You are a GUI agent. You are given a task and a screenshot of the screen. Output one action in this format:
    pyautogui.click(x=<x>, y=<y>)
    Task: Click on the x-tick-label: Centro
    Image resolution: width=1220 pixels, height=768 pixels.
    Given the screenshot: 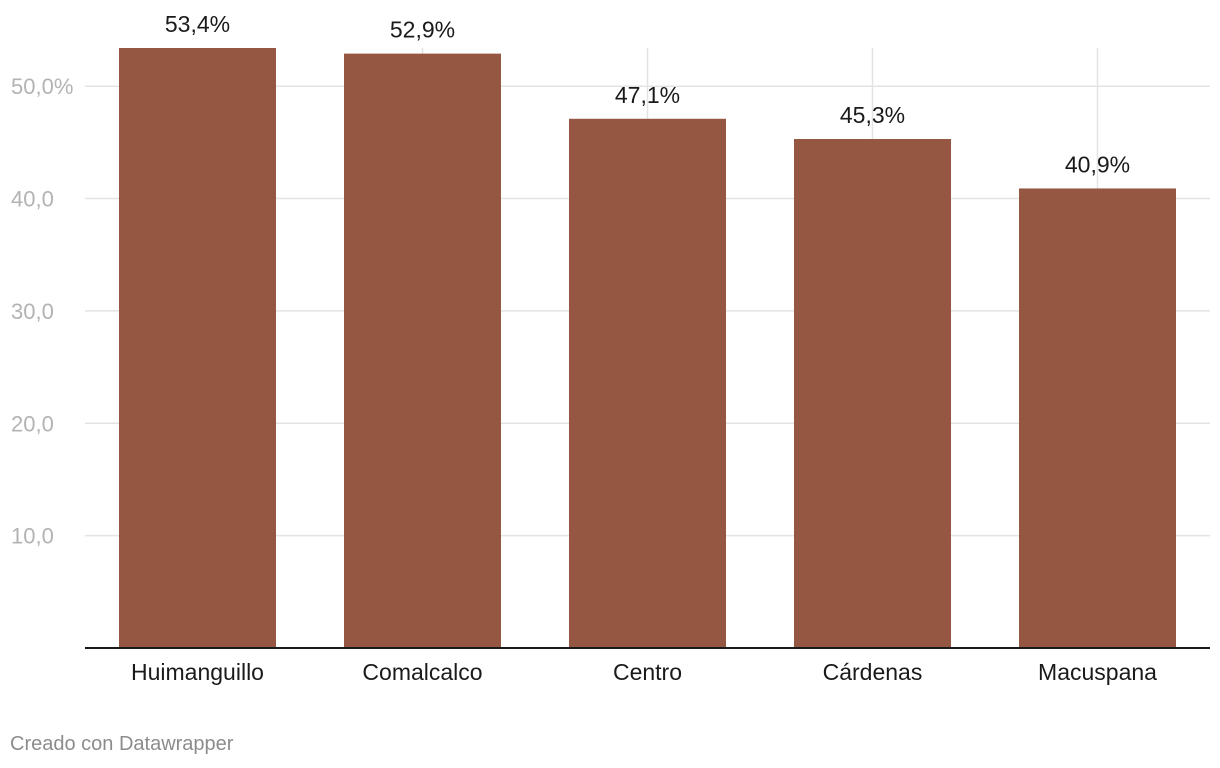 What is the action you would take?
    pyautogui.click(x=647, y=672)
    